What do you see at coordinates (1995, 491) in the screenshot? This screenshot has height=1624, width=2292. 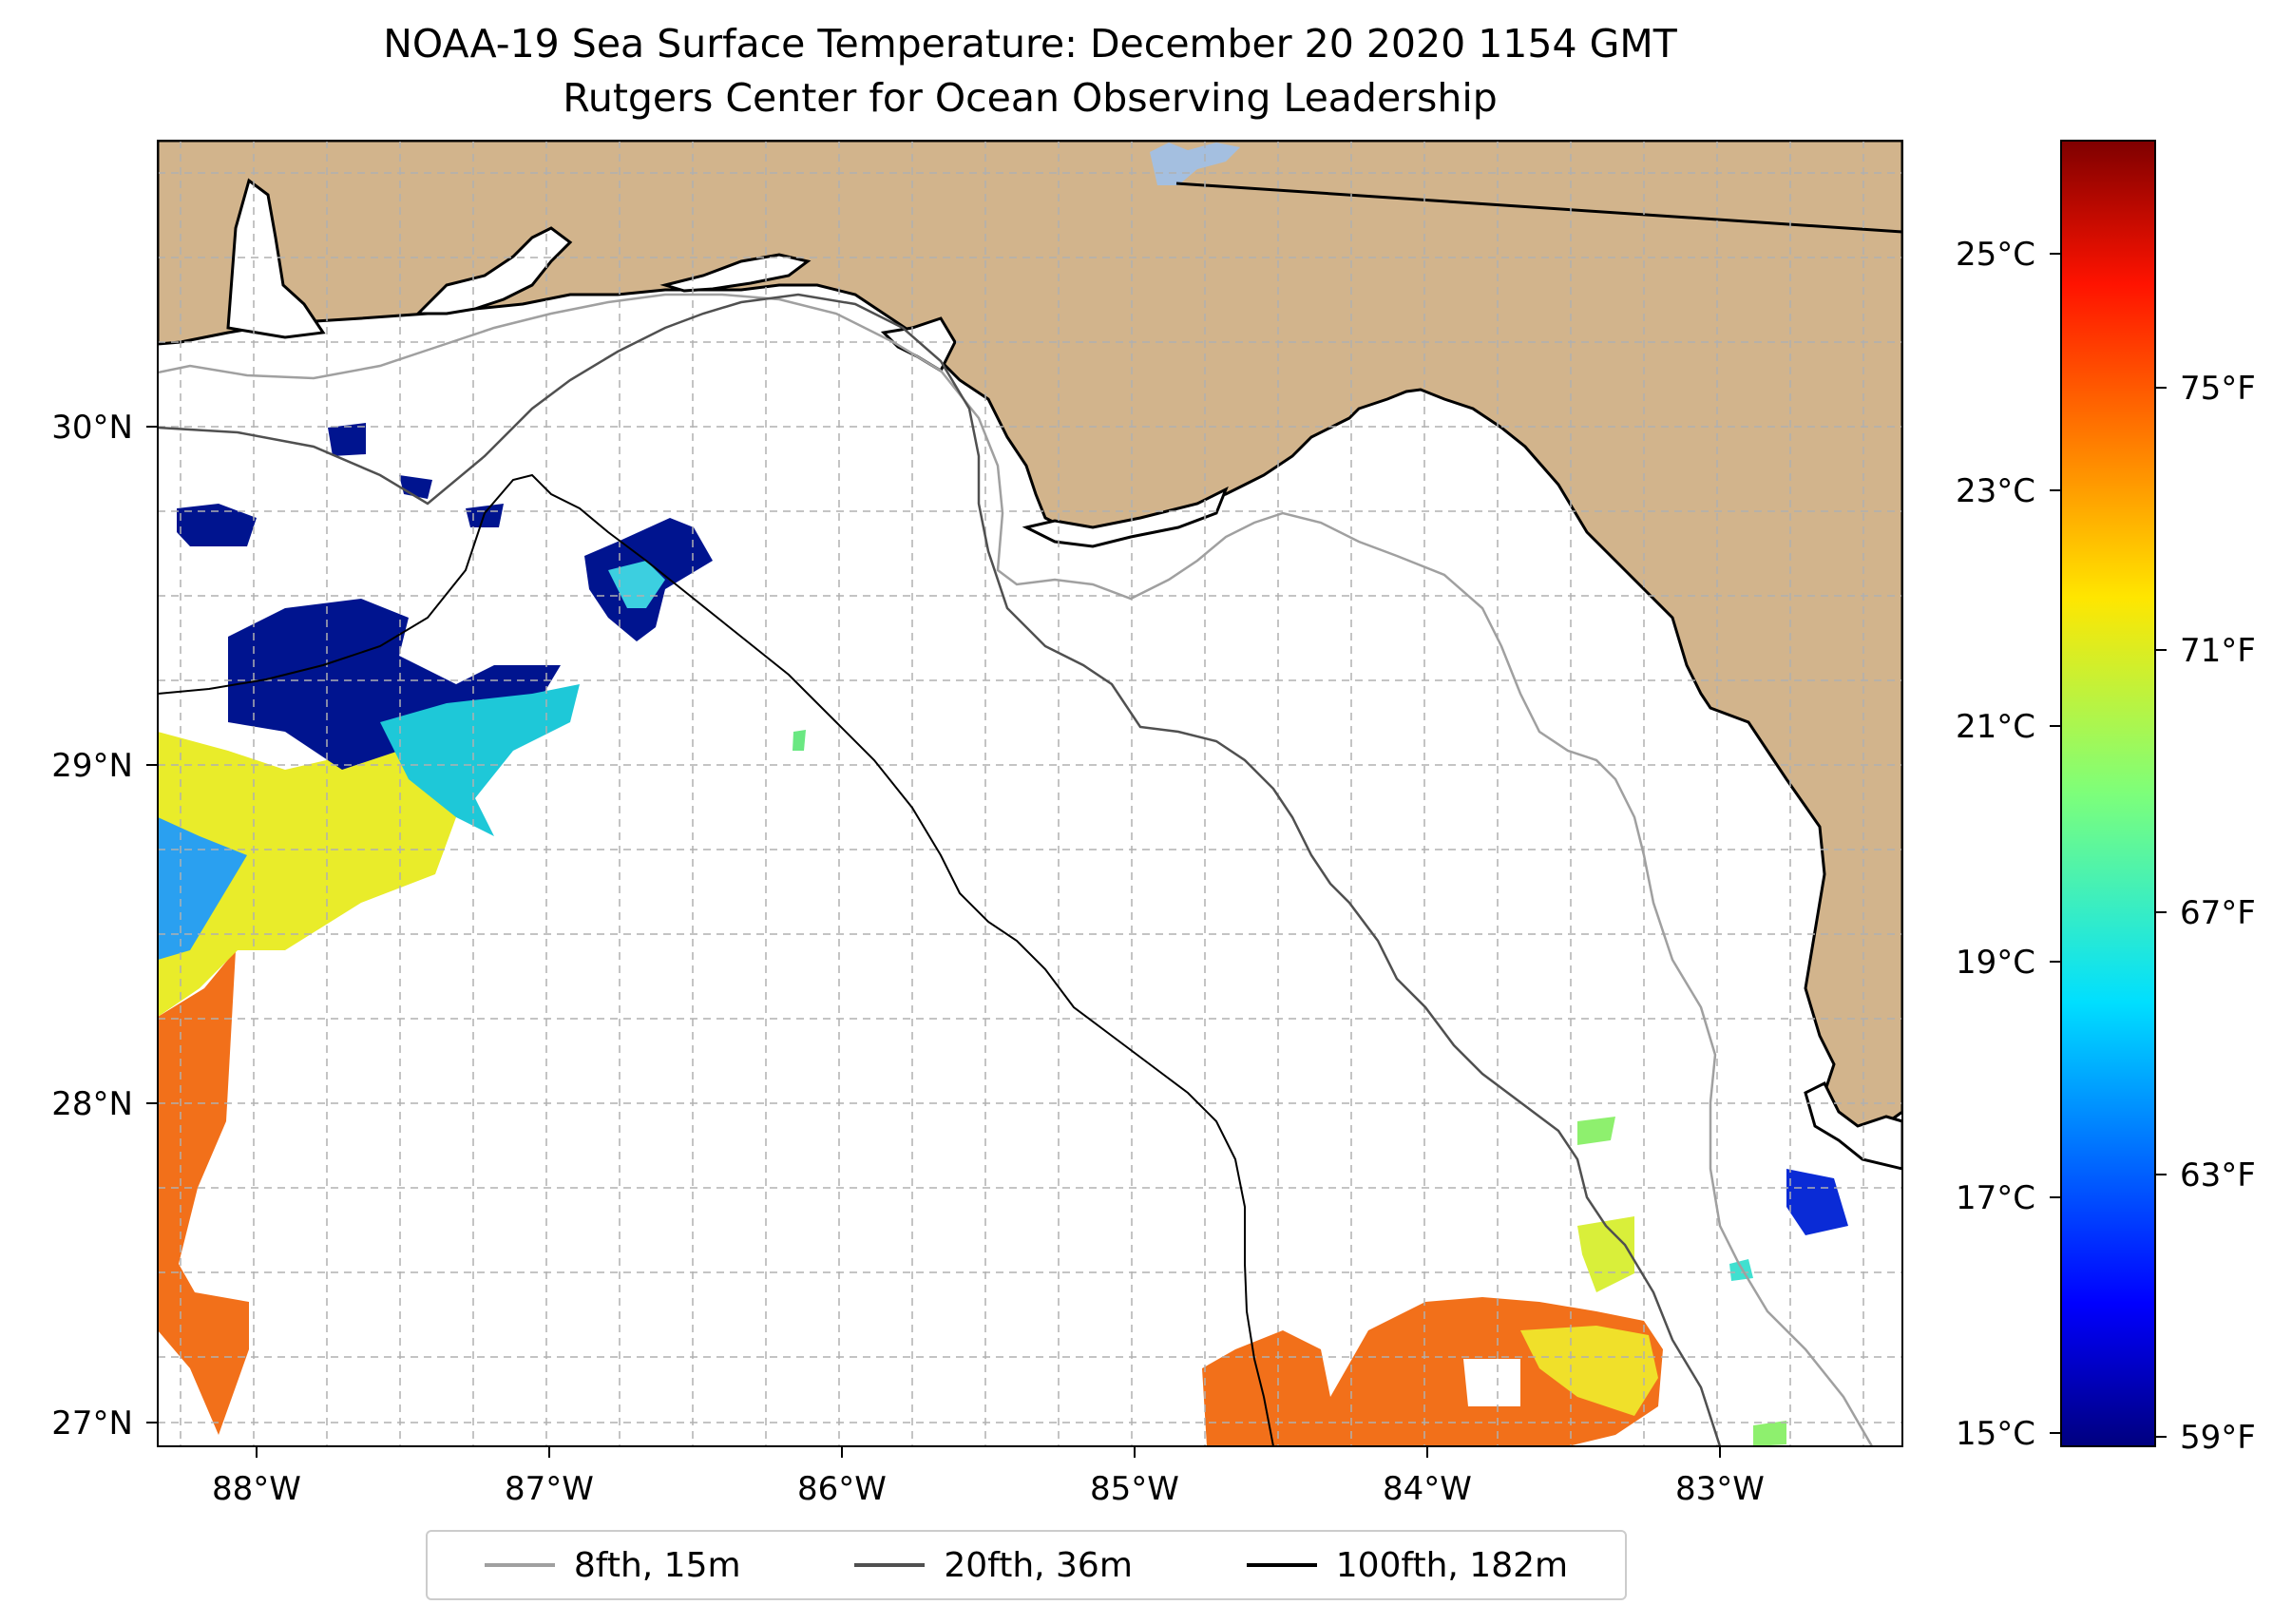 I see `colorbar-label-c-23: 23°C` at bounding box center [1995, 491].